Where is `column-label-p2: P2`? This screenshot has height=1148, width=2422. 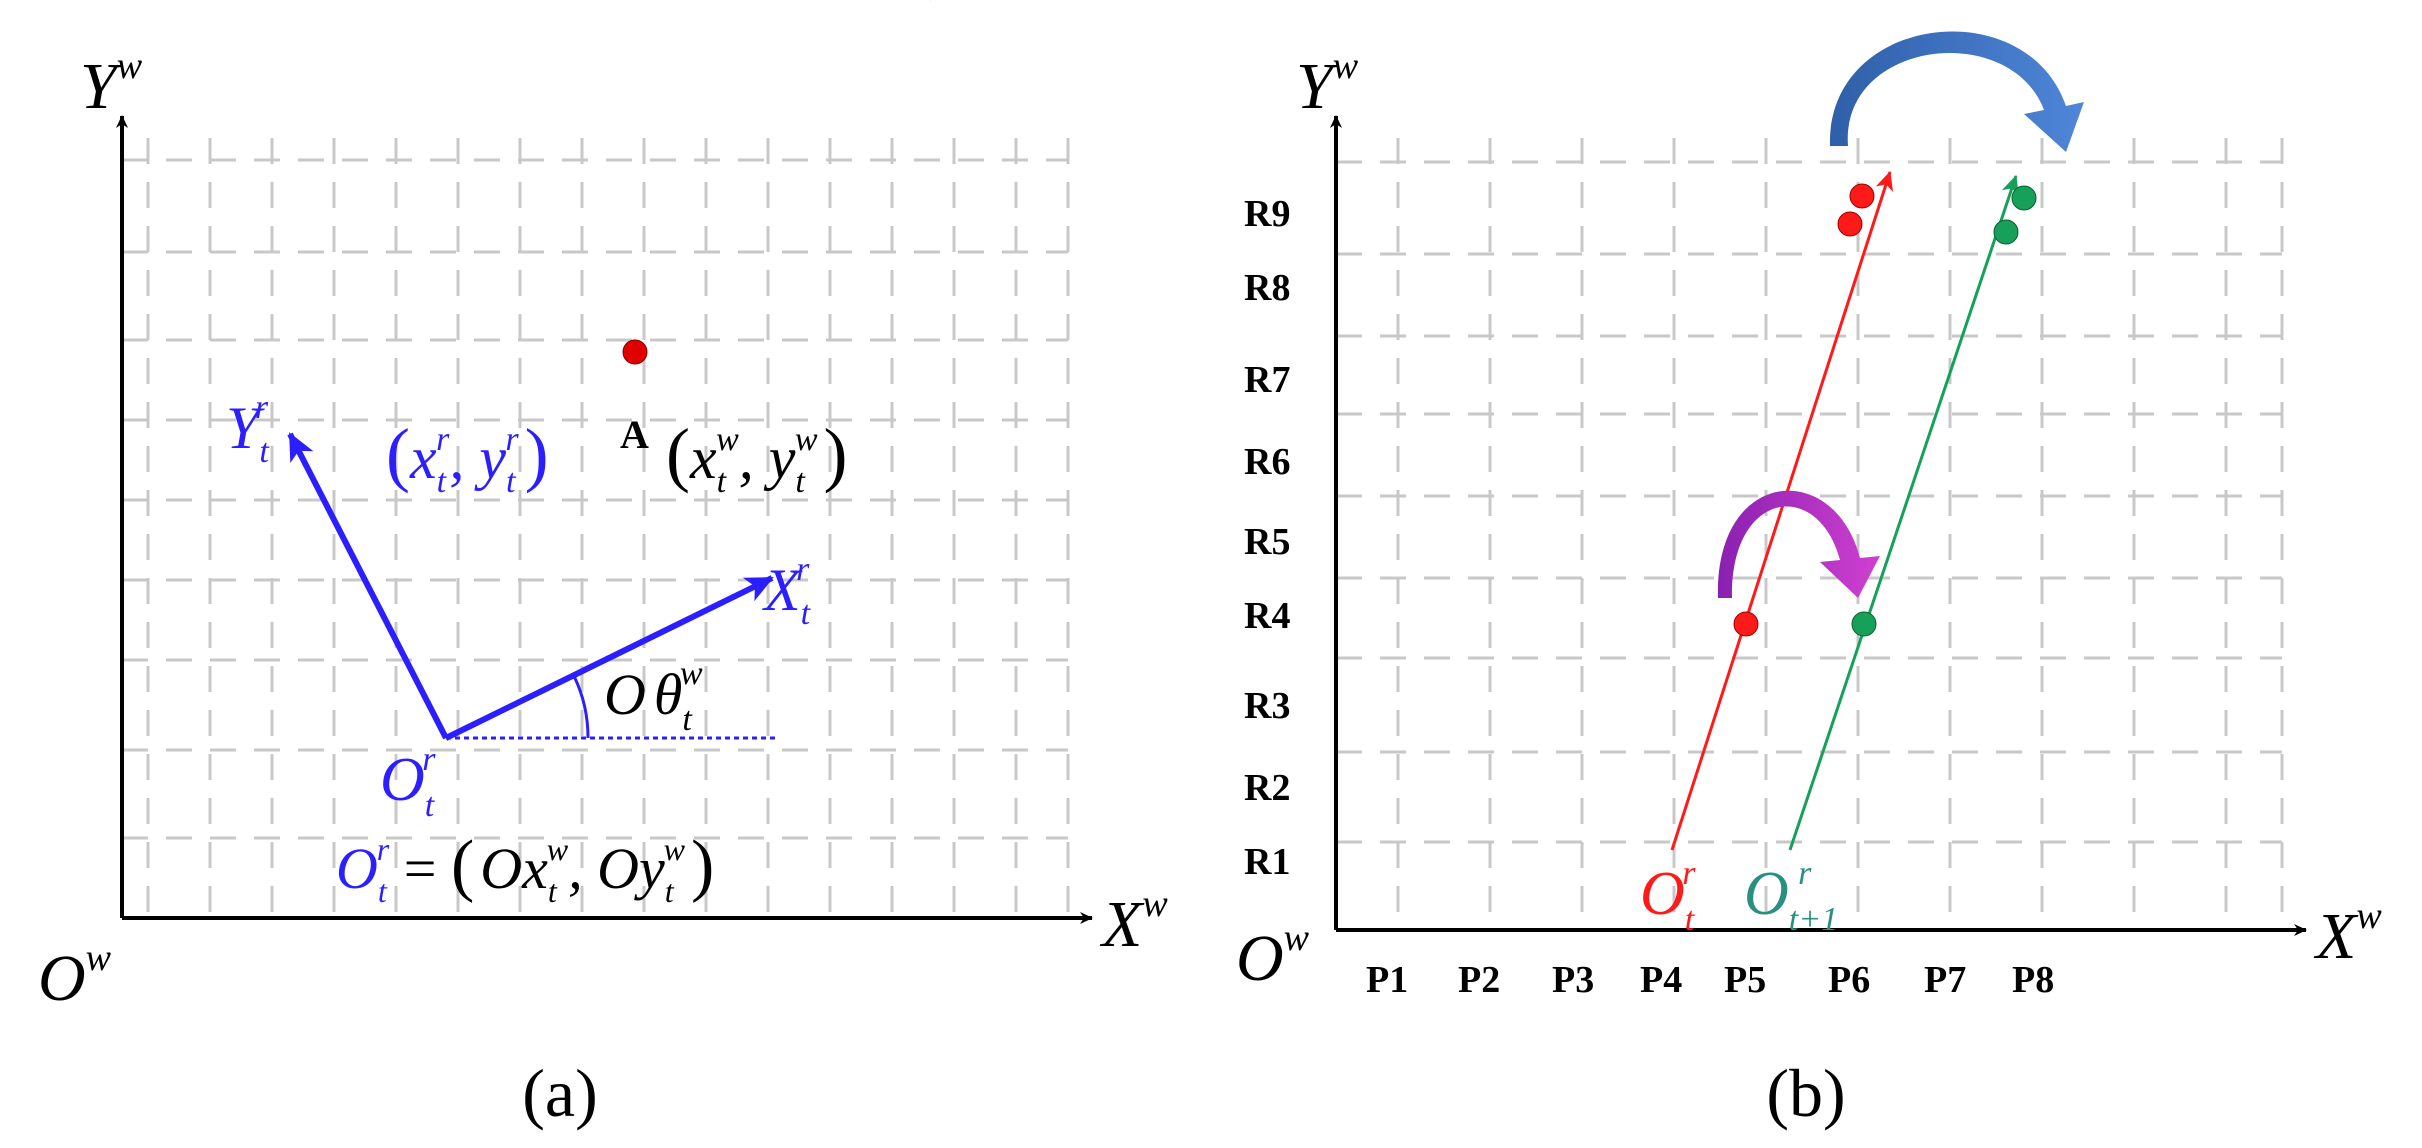
column-label-p2: P2 is located at coordinates (1479, 980).